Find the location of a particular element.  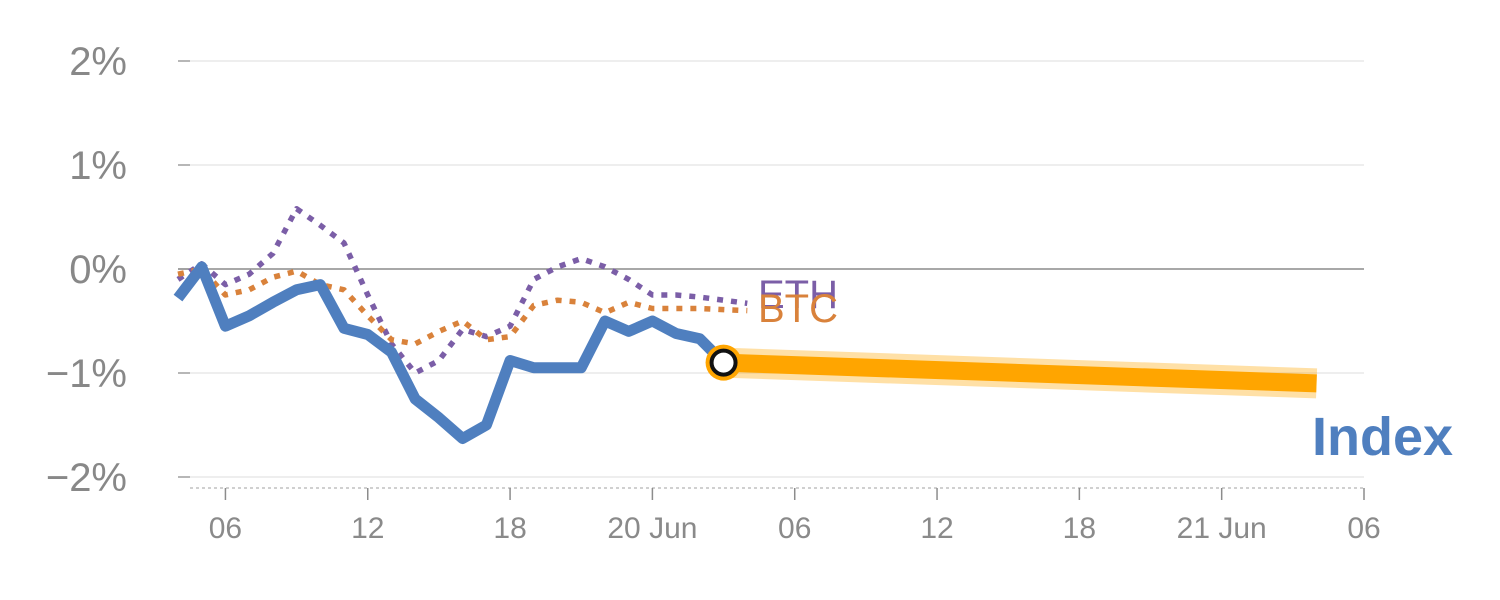

y-tick-label: −2% is located at coordinates (86, 478).